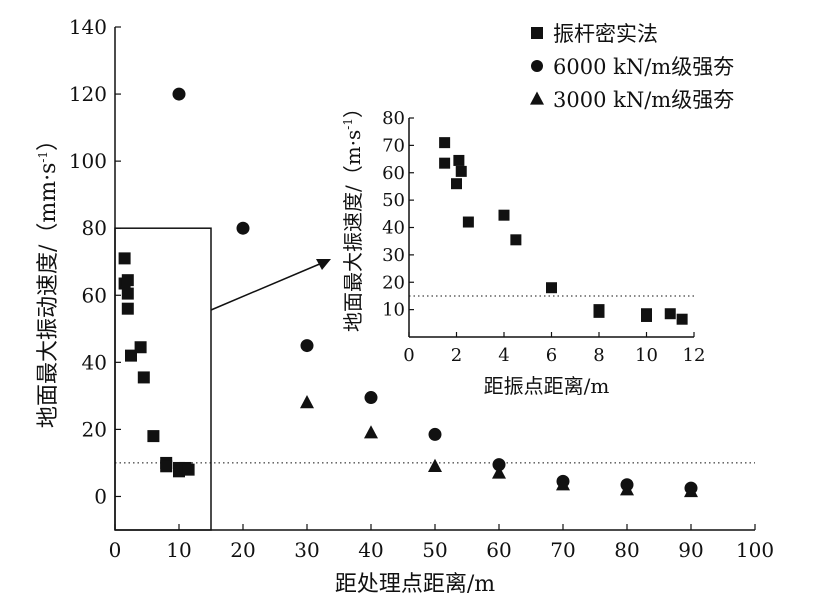  What do you see at coordinates (547, 386) in the screenshot?
I see `inset-x-axis-label: 距振点距离/m` at bounding box center [547, 386].